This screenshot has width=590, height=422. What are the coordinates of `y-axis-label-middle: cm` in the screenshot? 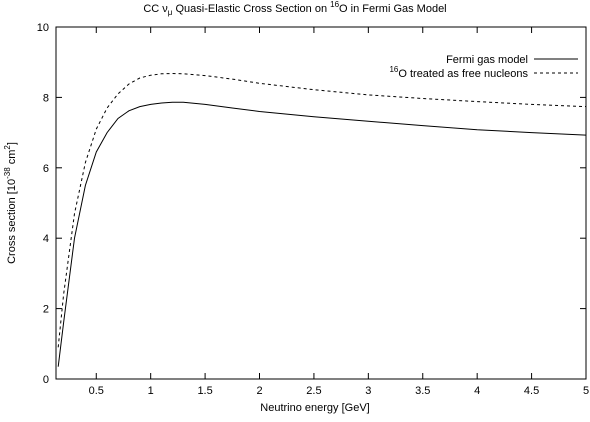 It's located at (12, 159).